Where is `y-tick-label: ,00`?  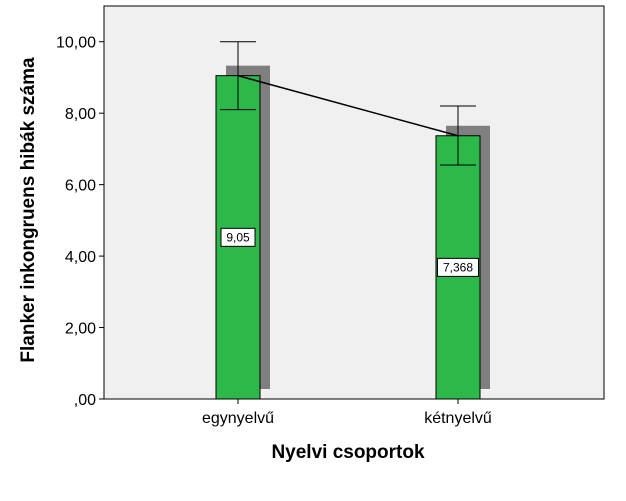
y-tick-label: ,00 is located at coordinates (85, 400).